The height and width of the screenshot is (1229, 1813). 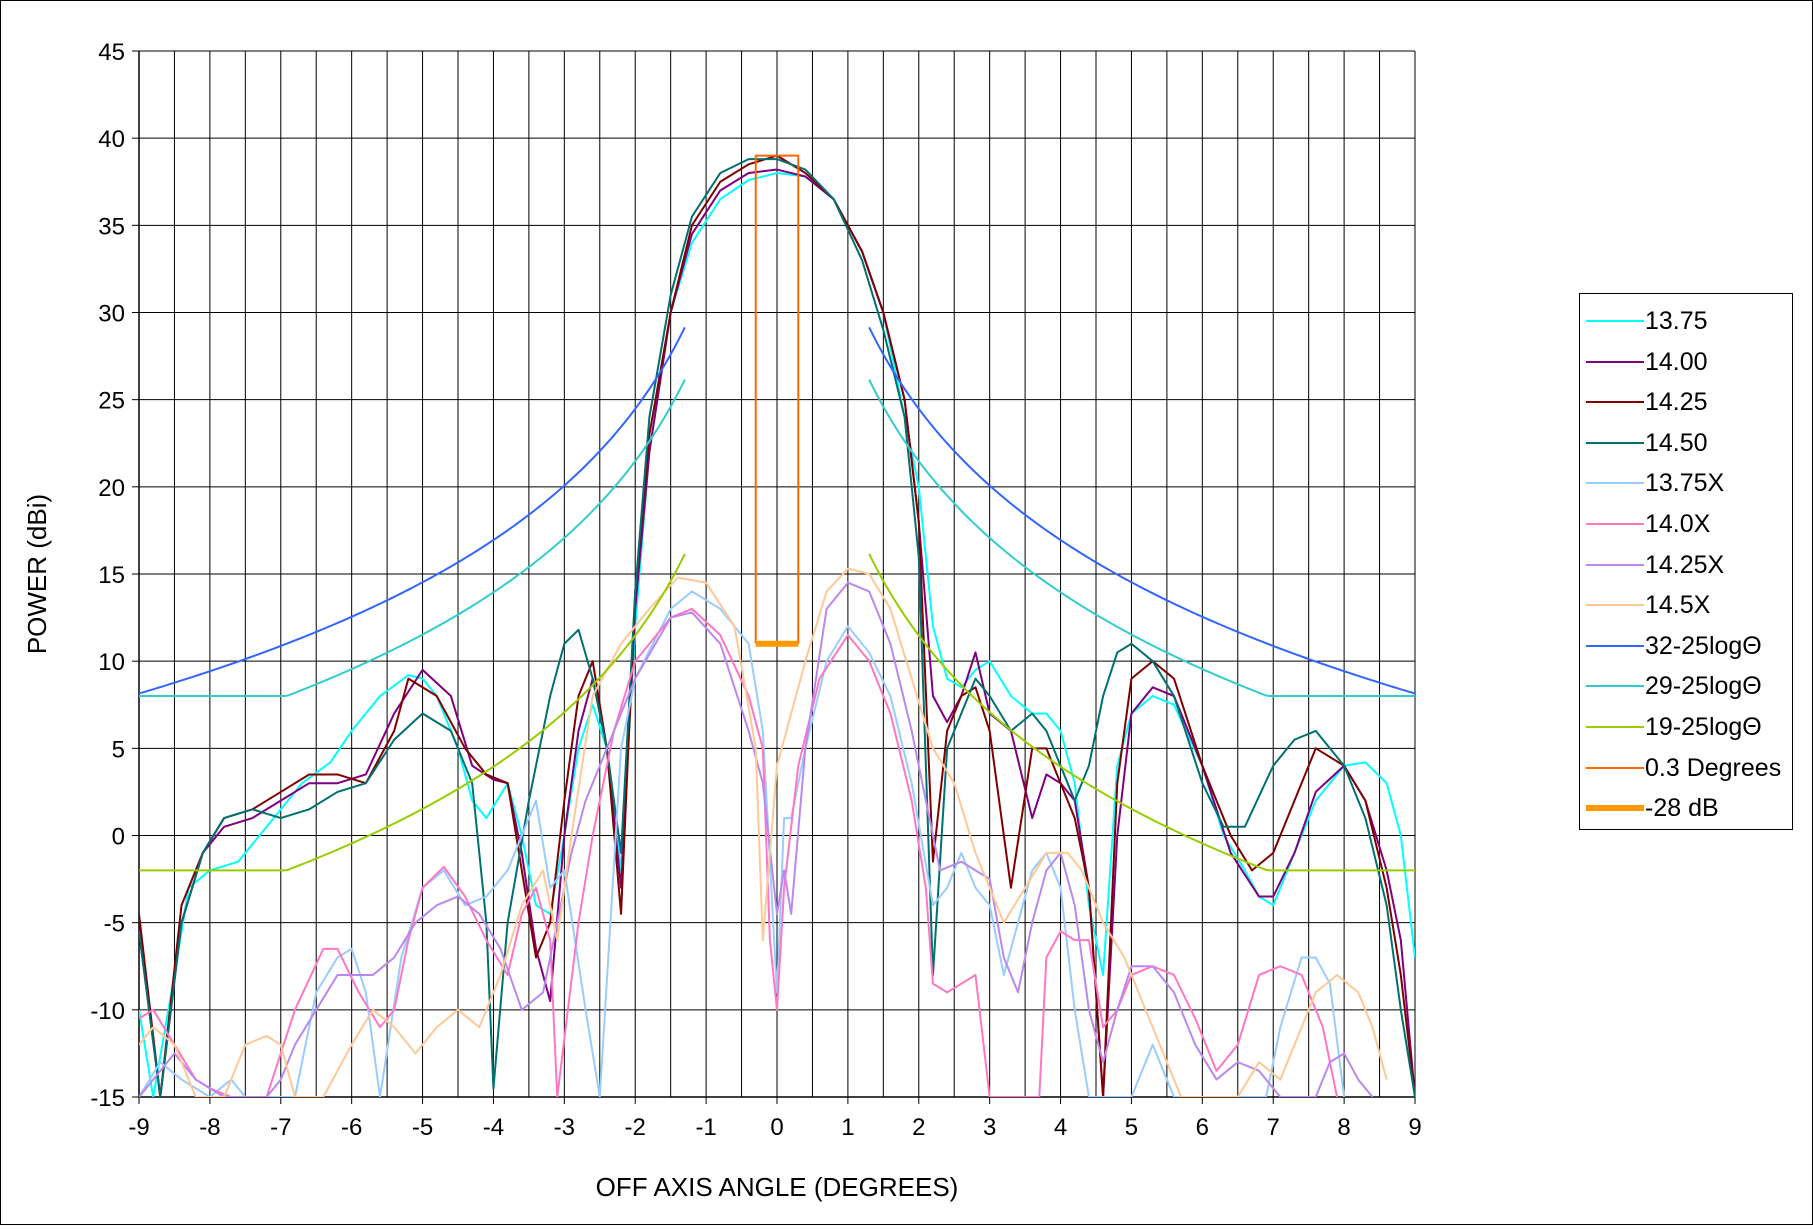 I want to click on x-tick-label: 0, so click(x=776, y=1127).